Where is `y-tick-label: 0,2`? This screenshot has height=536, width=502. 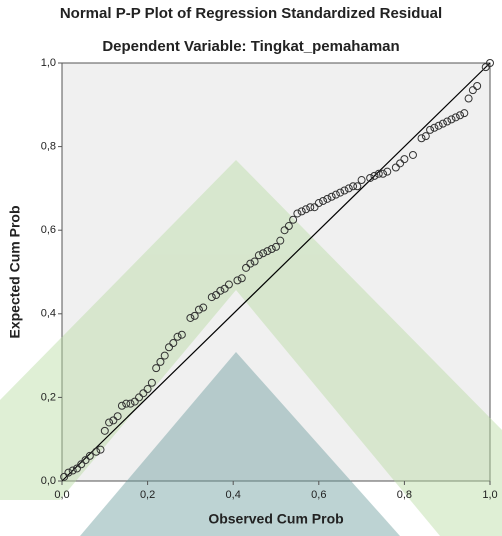 y-tick-label: 0,2 is located at coordinates (48, 397).